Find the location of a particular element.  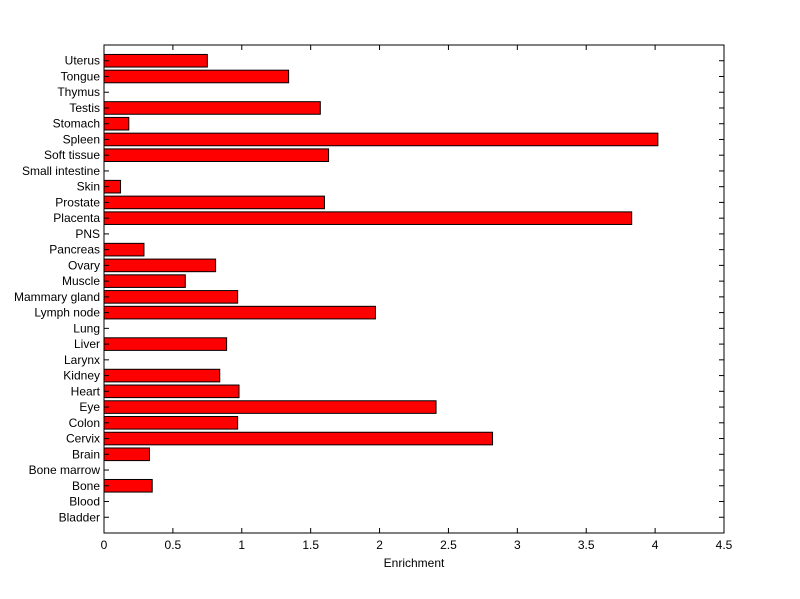

y-tick-label: Lymph node is located at coordinates (67, 313).